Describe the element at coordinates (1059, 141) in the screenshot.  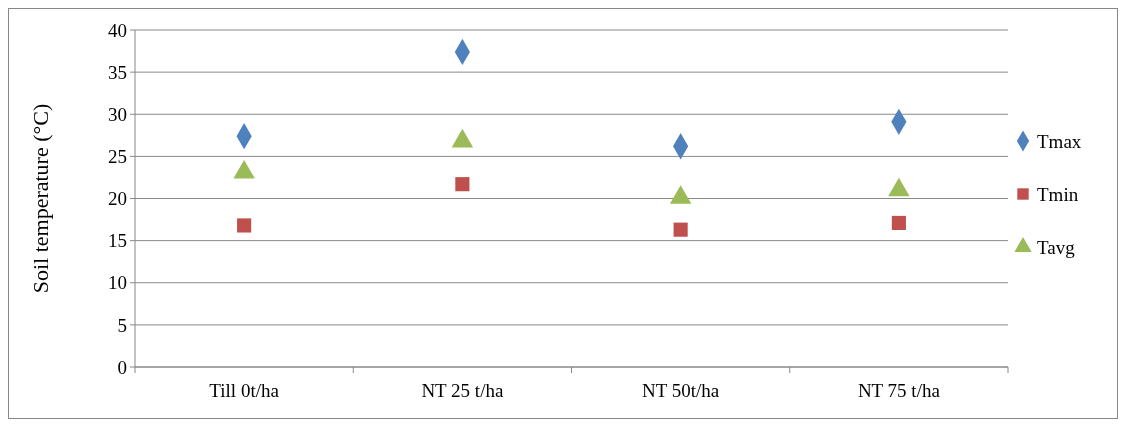
I see `legend-label: Tmax` at that location.